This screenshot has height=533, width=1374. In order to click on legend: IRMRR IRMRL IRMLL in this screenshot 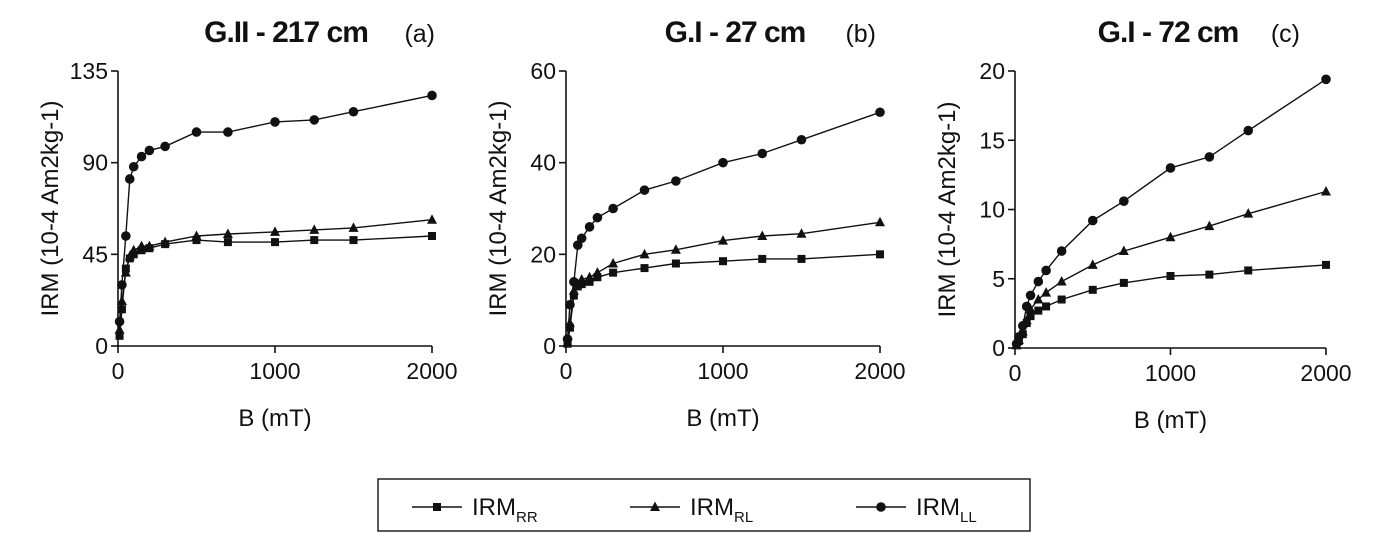, I will do `click(704, 505)`.